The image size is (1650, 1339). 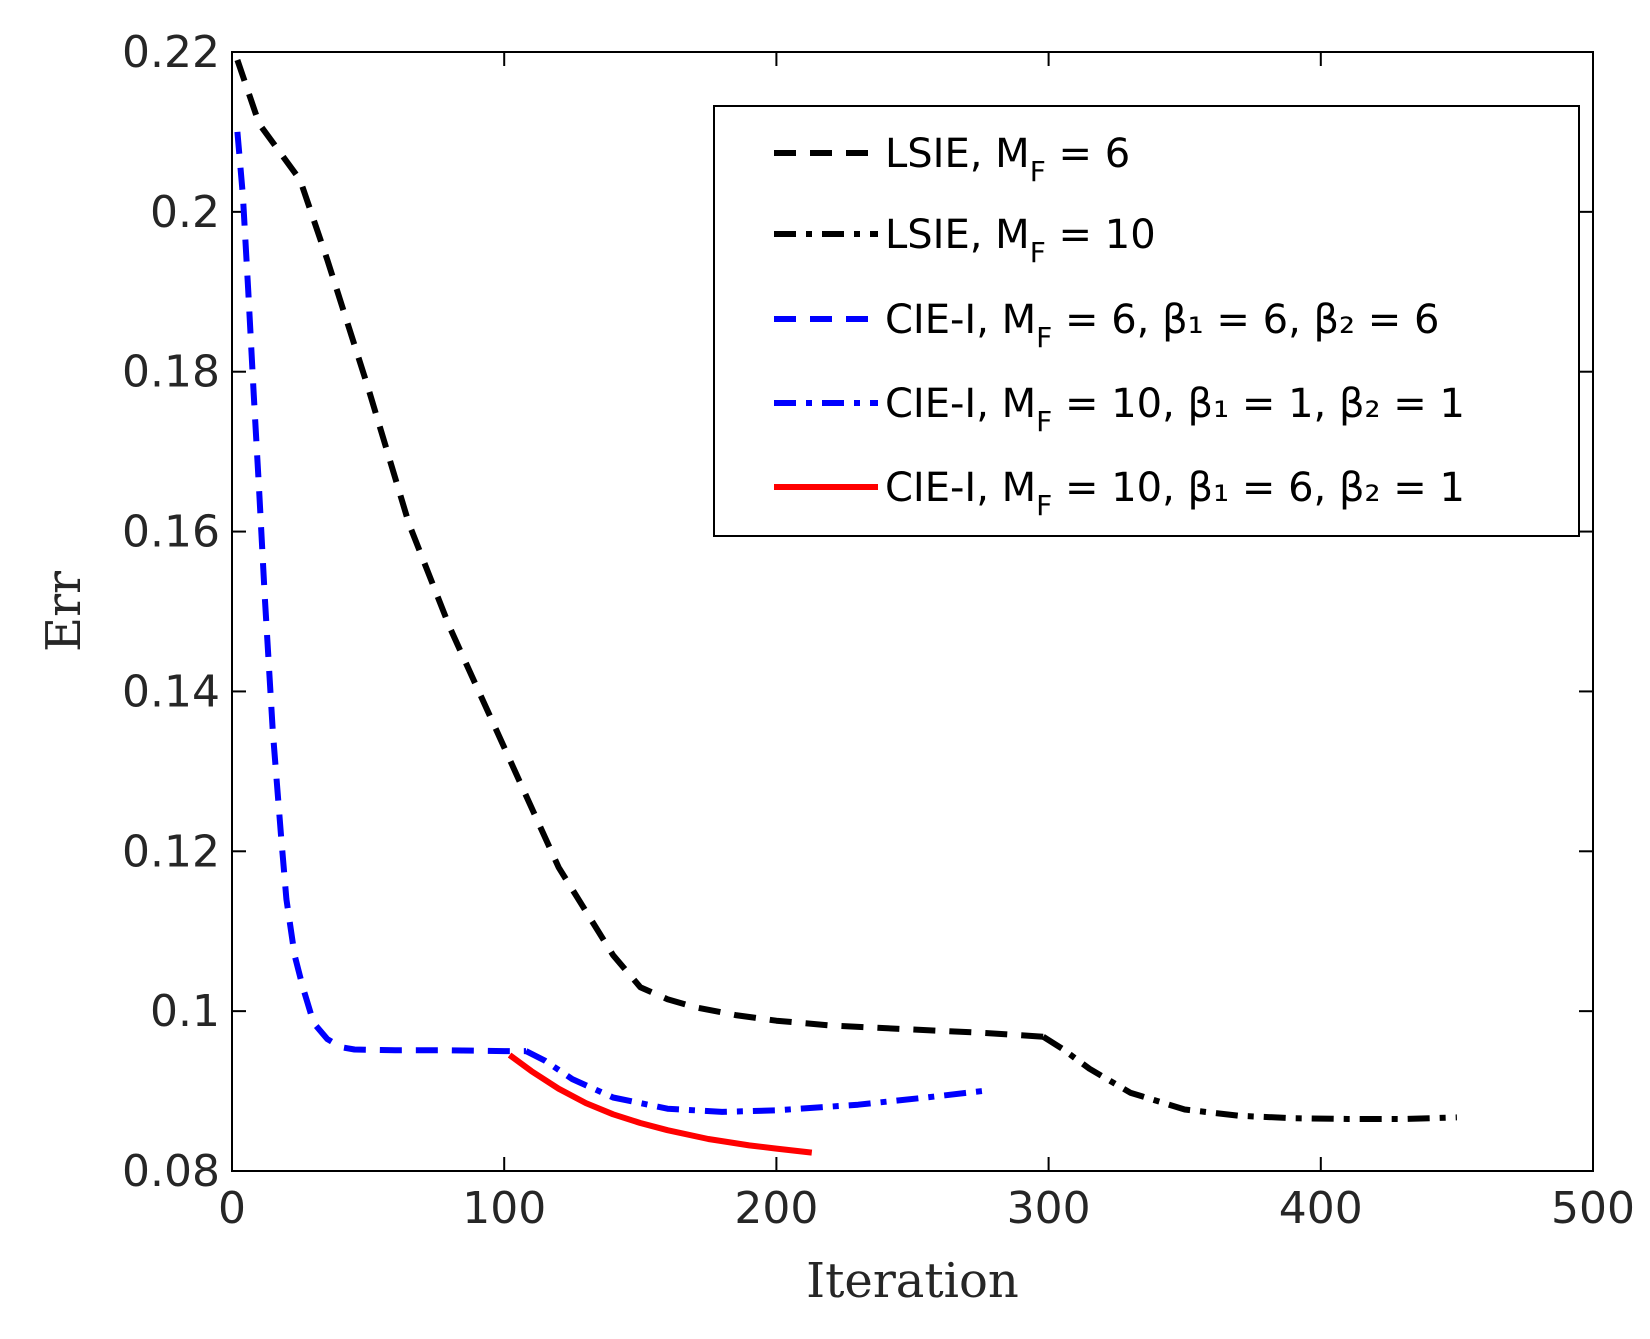 I want to click on legend-label-lsie-6: LSIE, MF = 6, so click(x=1007, y=159).